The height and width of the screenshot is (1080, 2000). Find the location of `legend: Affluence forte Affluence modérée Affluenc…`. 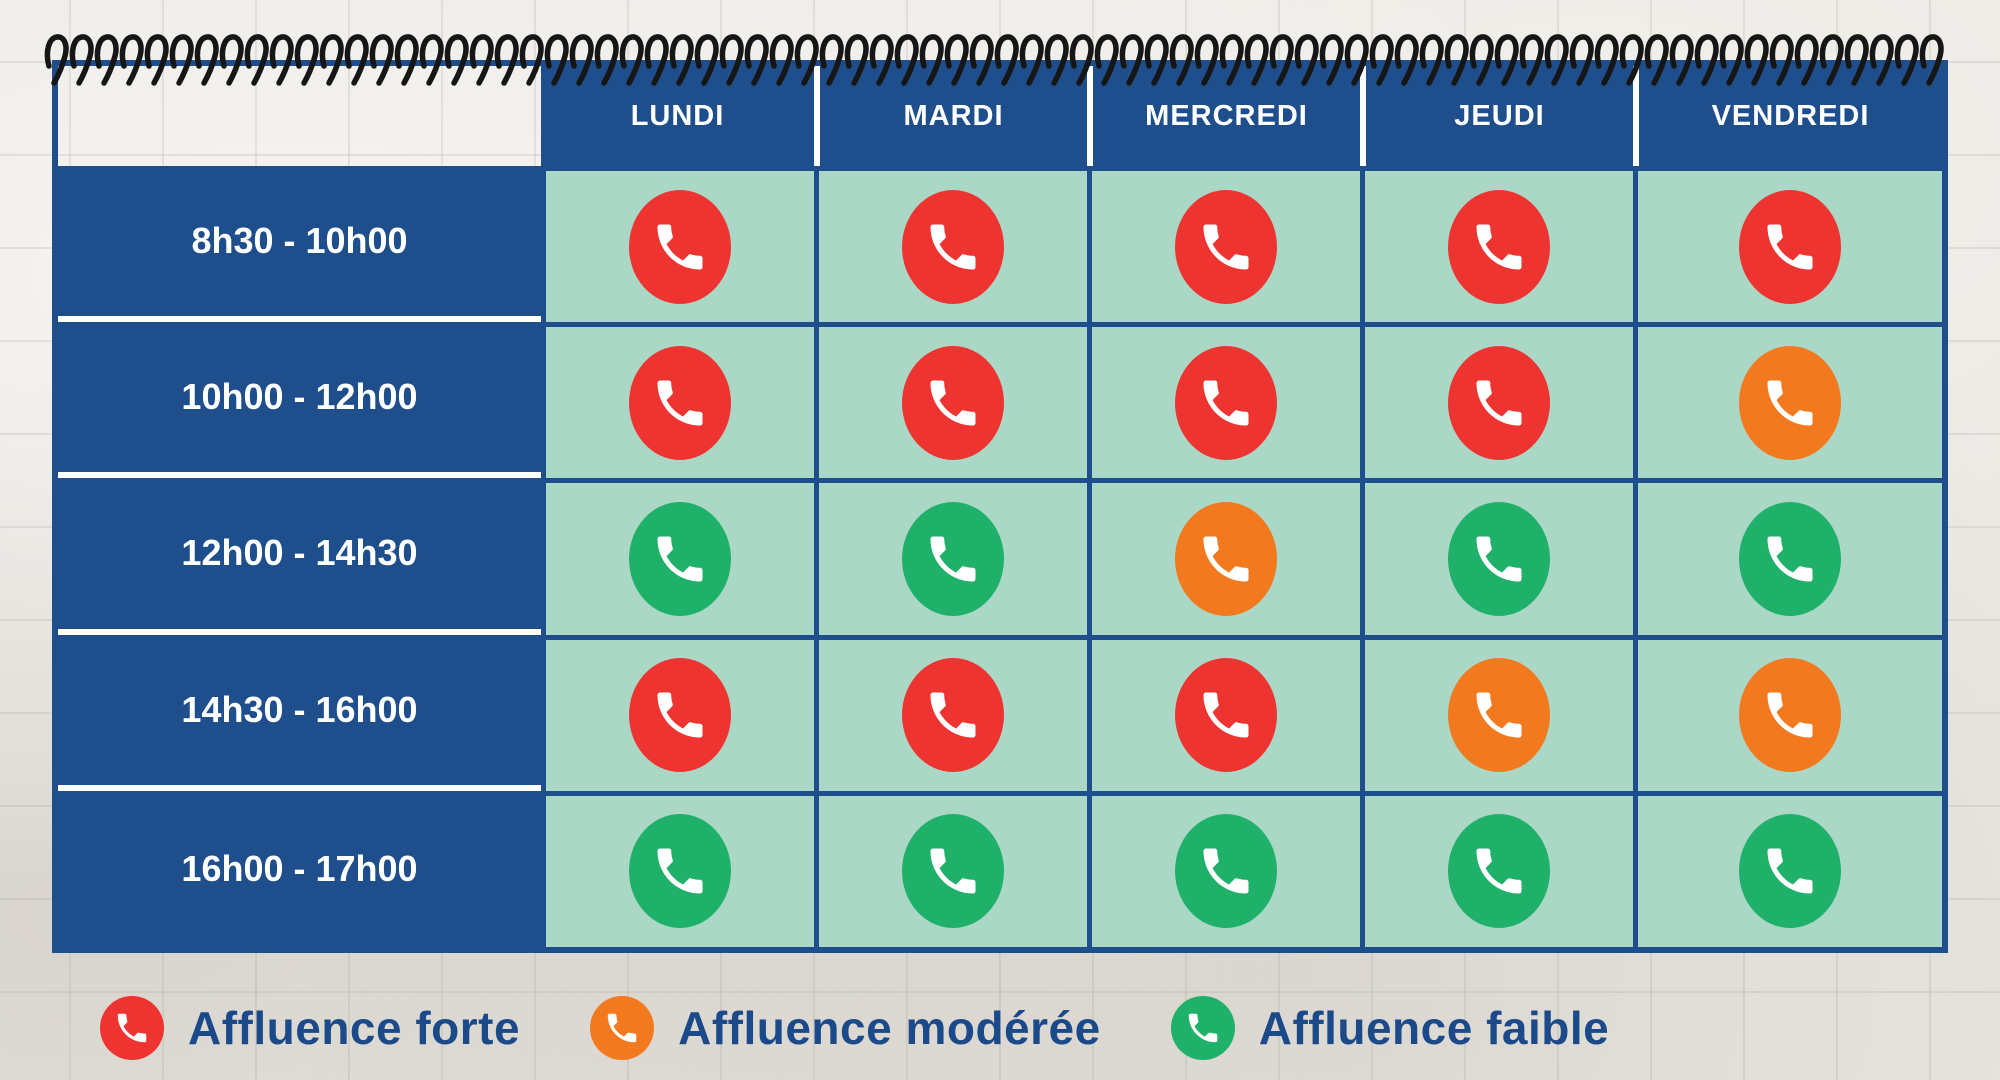

legend: Affluence forte Affluence modérée Affluenc… is located at coordinates (854, 1028).